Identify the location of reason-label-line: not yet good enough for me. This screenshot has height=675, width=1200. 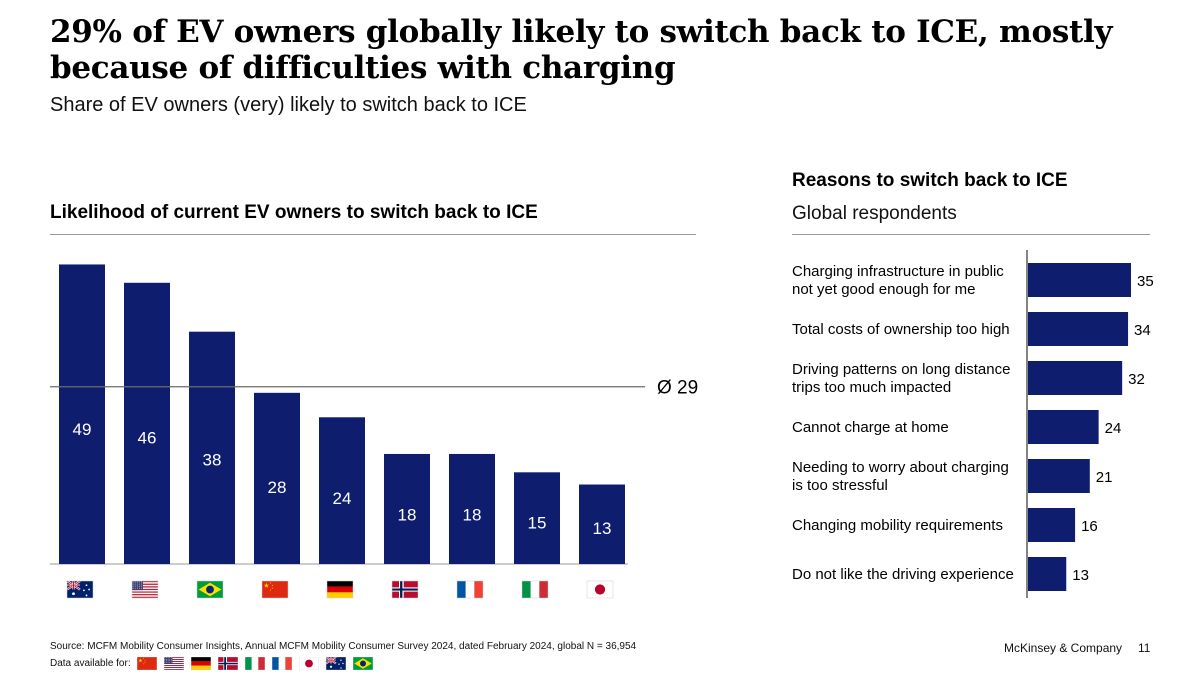
(883, 289).